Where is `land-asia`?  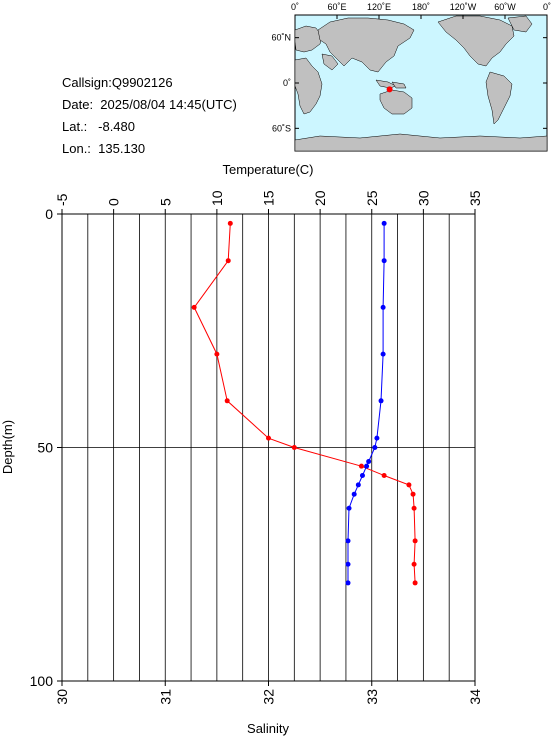
land-asia is located at coordinates (366, 45).